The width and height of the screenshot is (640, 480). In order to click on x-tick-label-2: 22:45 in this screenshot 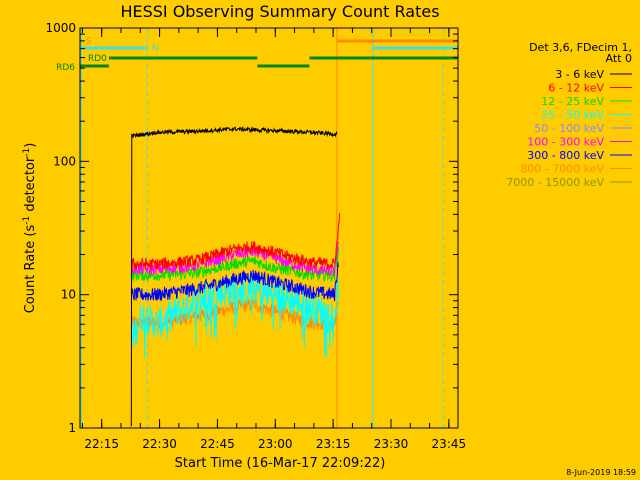, I will do `click(217, 444)`.